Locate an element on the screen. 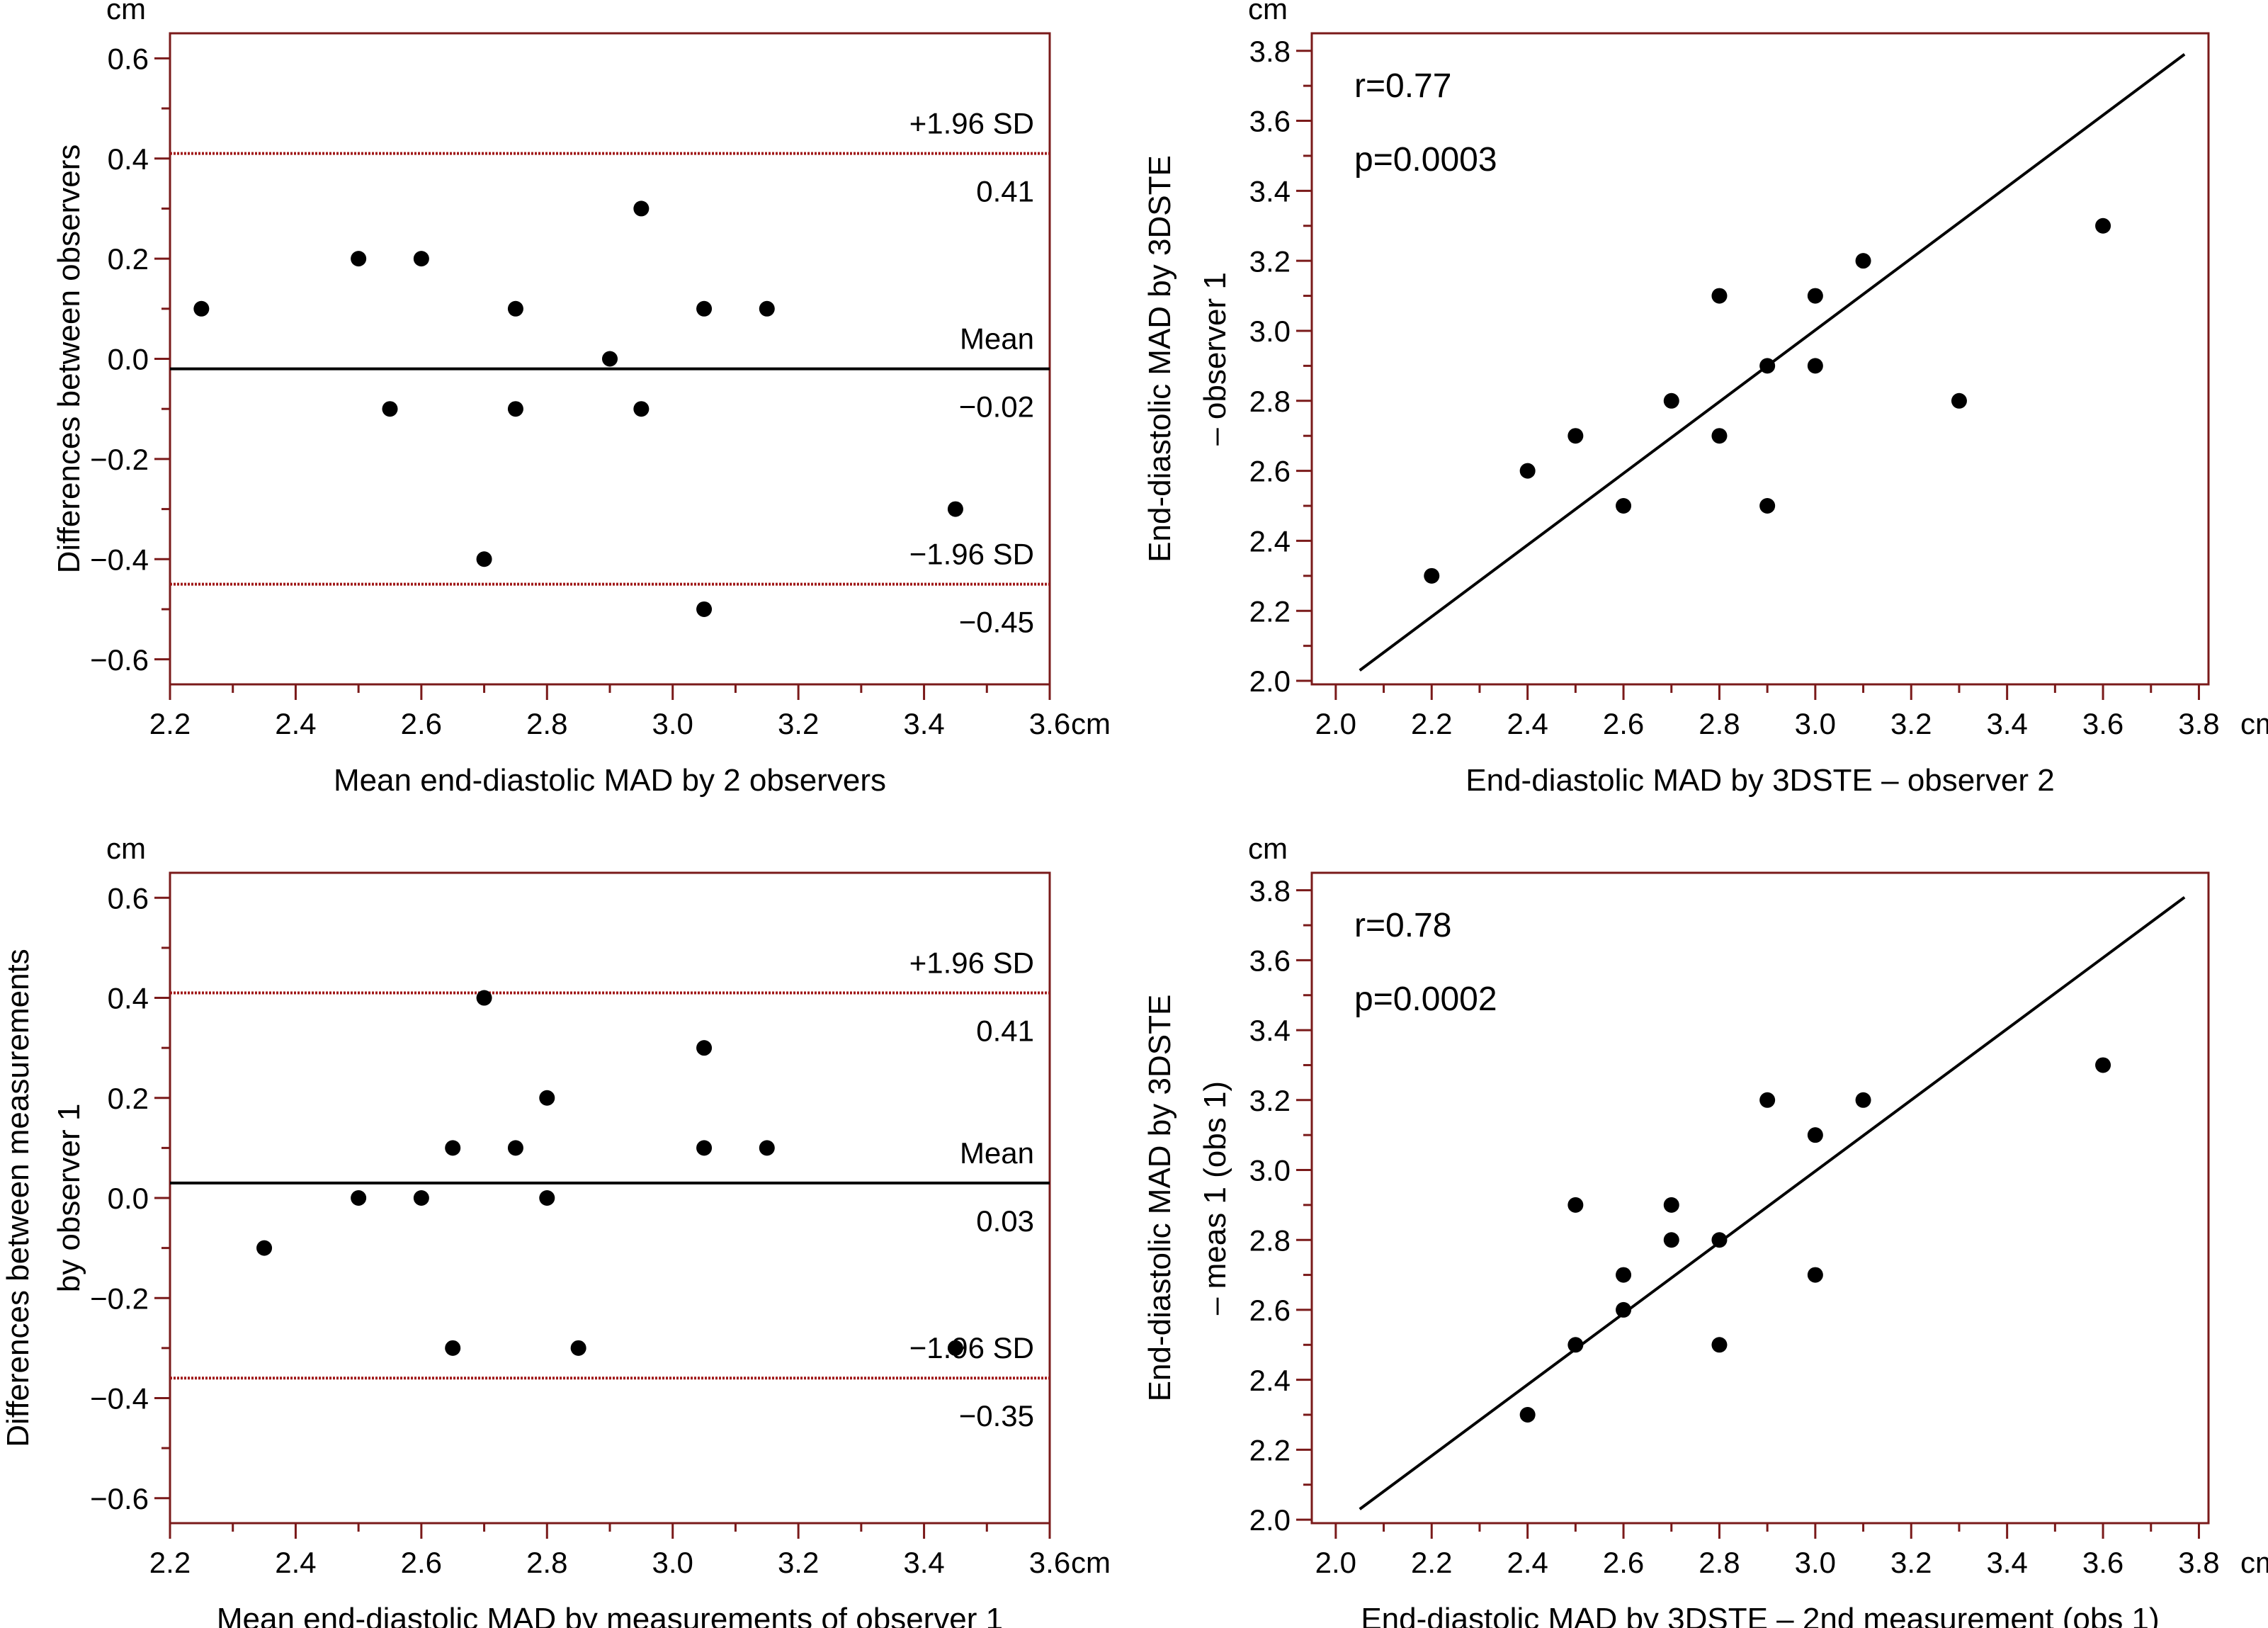 This screenshot has width=2268, height=1628. y-tick-label: 3.0 is located at coordinates (1270, 1170).